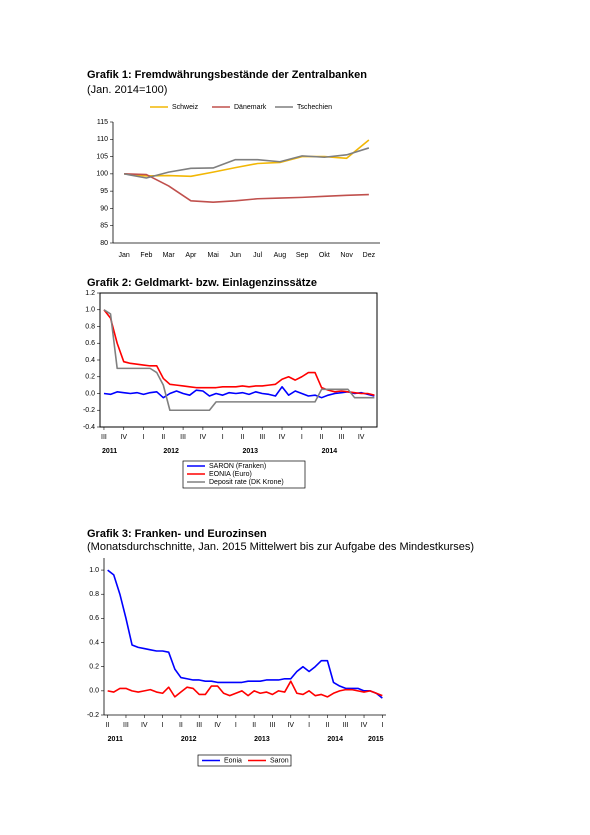  I want to click on legend-label: Deposit rate (DK Krone), so click(246, 482).